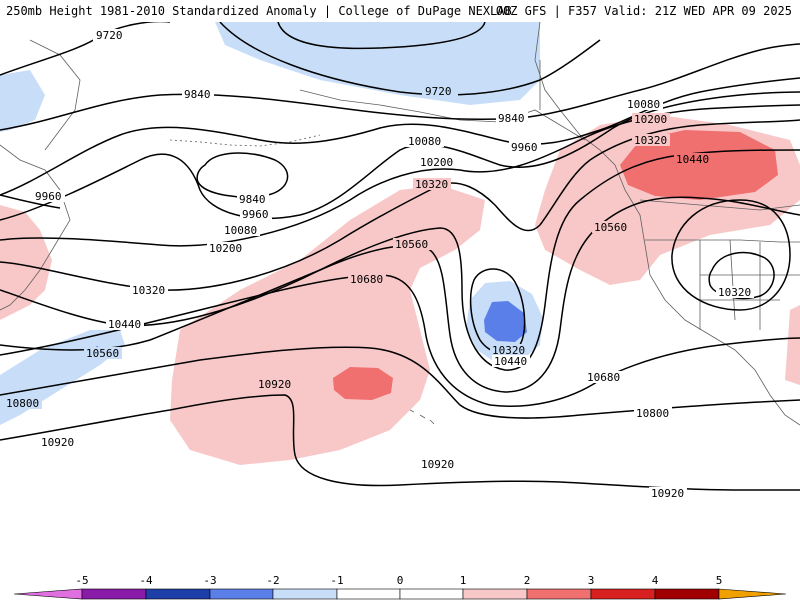  I want to click on colorbar-swatch-pos4, so click(687, 594).